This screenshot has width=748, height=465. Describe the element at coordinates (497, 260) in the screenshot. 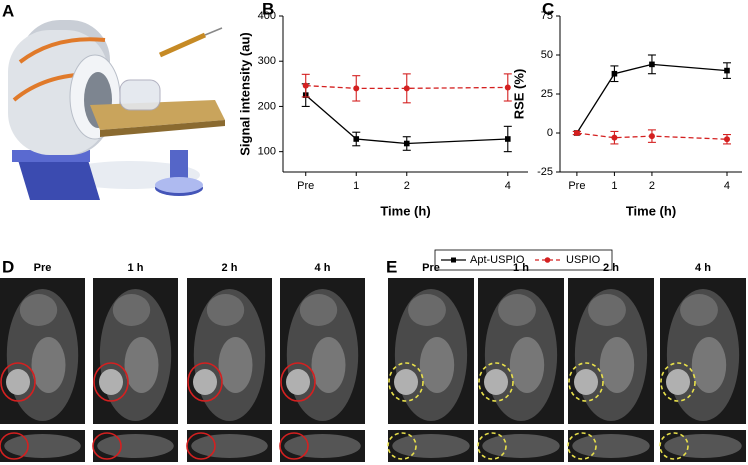

I see `legend-label: Apt-USPIO` at that location.